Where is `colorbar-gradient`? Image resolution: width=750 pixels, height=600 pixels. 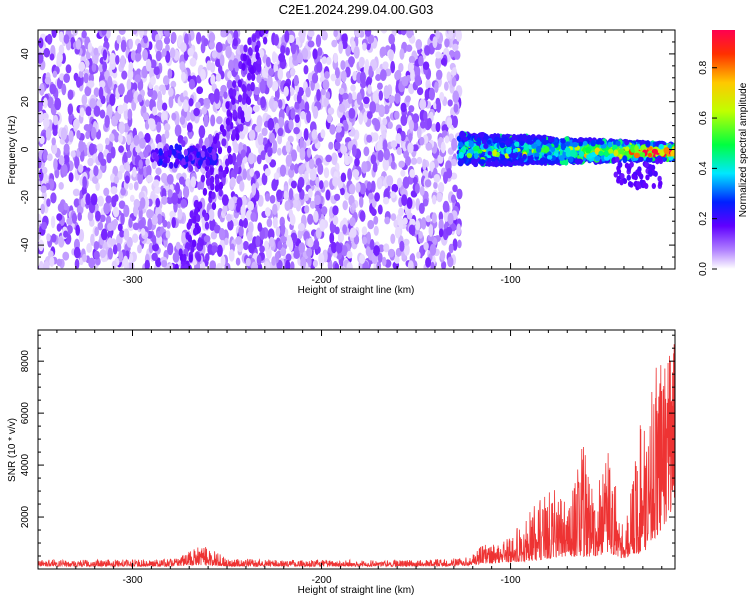
colorbar-gradient is located at coordinates (723, 149).